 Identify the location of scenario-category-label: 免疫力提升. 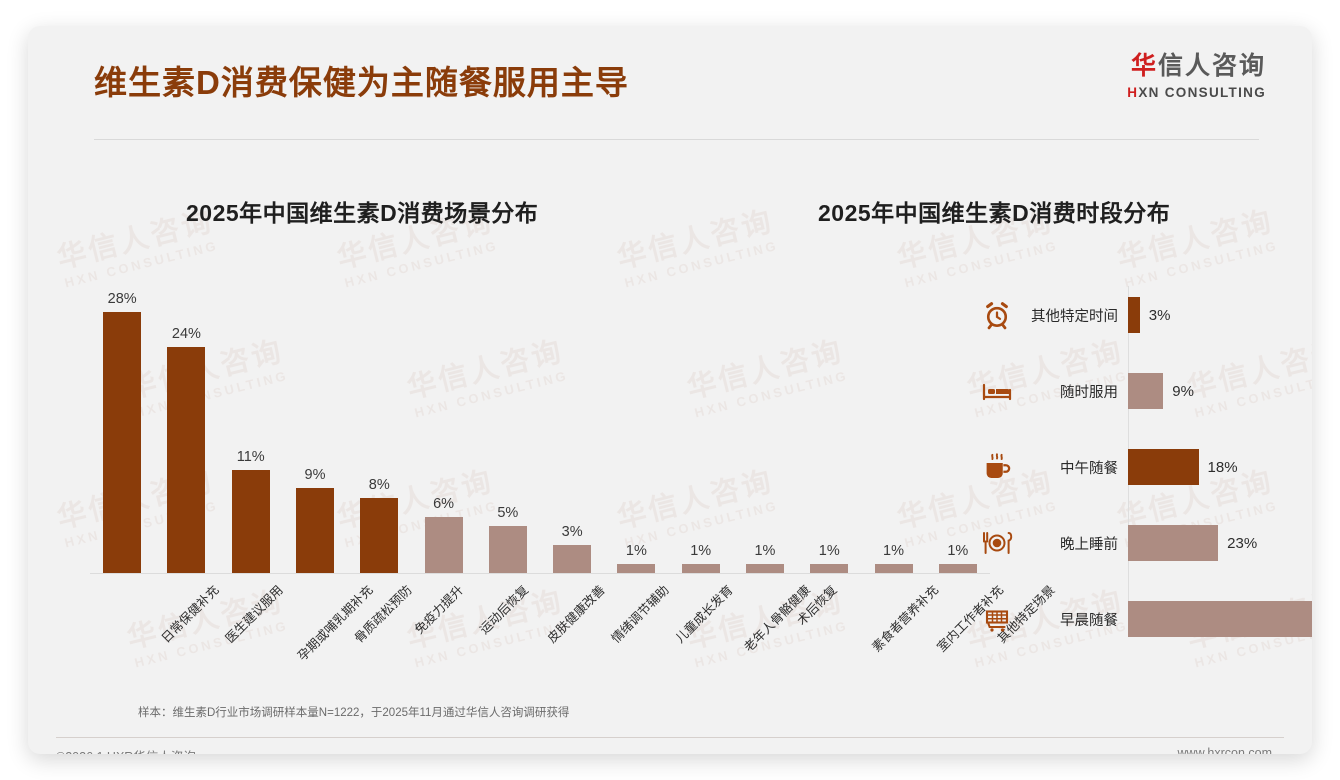
(439, 609).